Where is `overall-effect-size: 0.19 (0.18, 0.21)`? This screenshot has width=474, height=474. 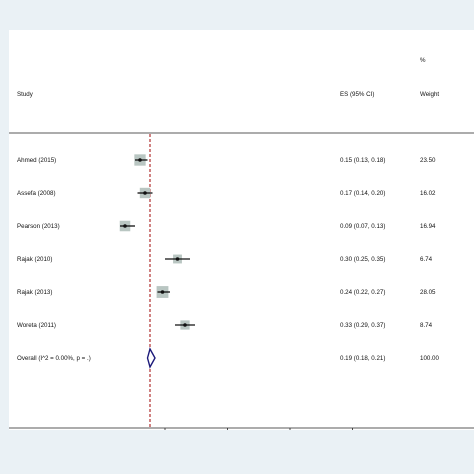 overall-effect-size: 0.19 (0.18, 0.21) is located at coordinates (362, 358).